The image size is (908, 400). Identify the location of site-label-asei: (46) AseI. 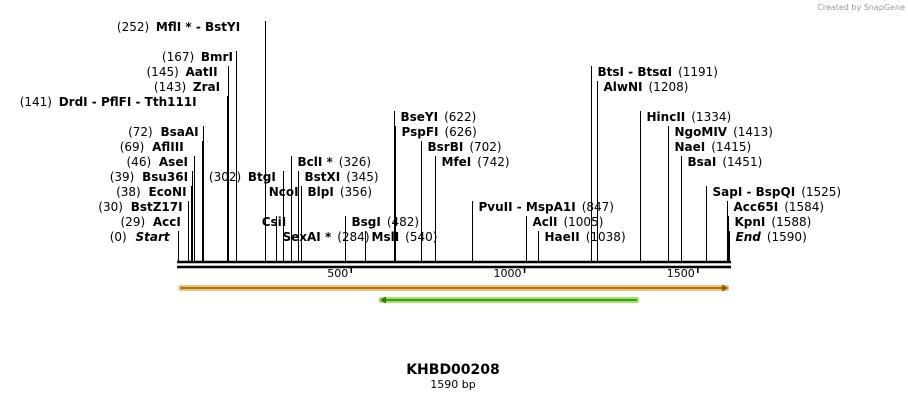
(157, 162).